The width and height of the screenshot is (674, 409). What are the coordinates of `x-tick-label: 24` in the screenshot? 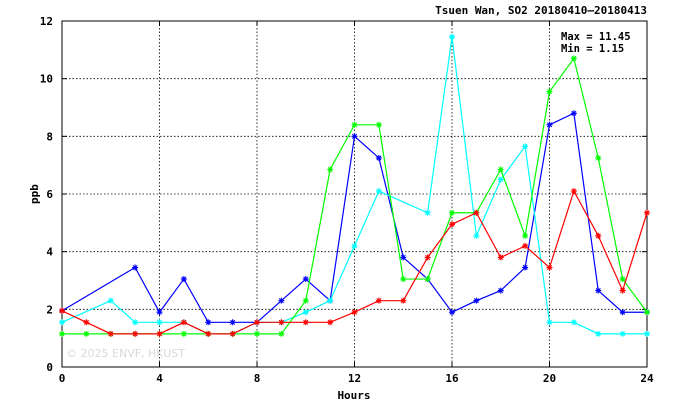 It's located at (647, 378).